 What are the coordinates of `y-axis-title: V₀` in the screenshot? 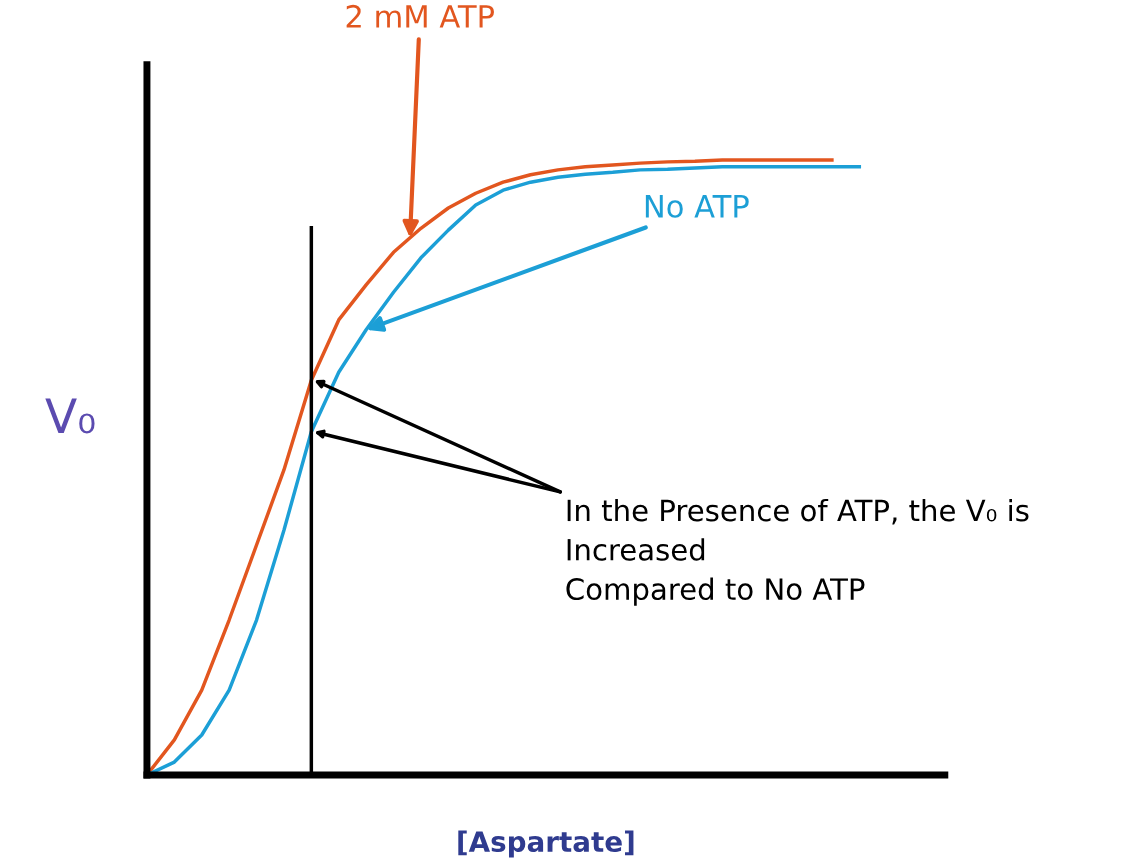 It's located at (70, 416).